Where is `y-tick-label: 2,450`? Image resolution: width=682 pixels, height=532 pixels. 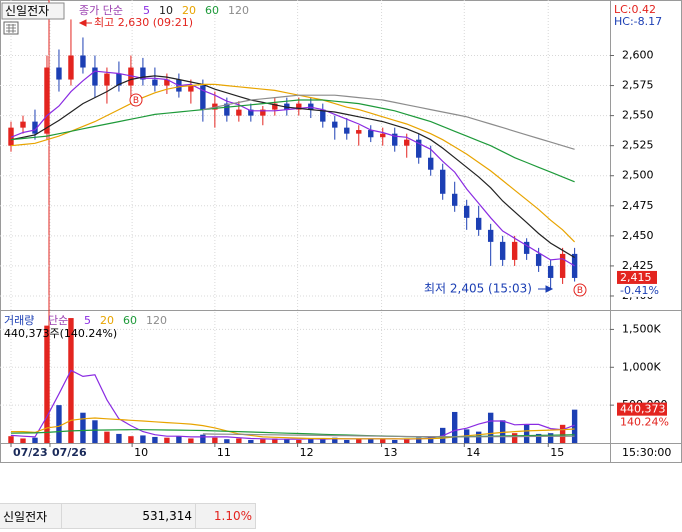 y-tick-label: 2,450 is located at coordinates (638, 235).